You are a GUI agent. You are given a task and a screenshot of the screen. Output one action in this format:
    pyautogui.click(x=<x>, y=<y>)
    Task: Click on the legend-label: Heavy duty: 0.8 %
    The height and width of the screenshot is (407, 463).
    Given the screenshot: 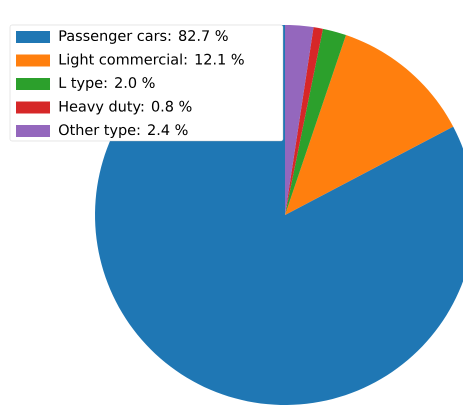 What is the action you would take?
    pyautogui.click(x=126, y=107)
    